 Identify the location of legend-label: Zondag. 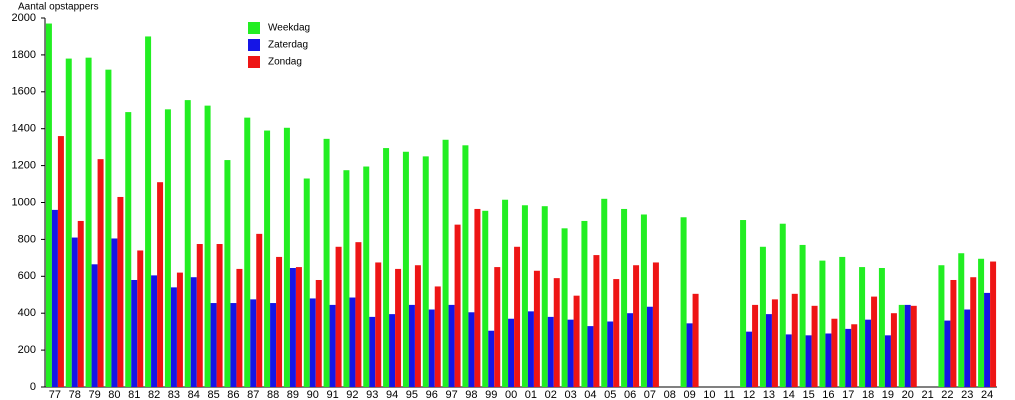
(285, 62).